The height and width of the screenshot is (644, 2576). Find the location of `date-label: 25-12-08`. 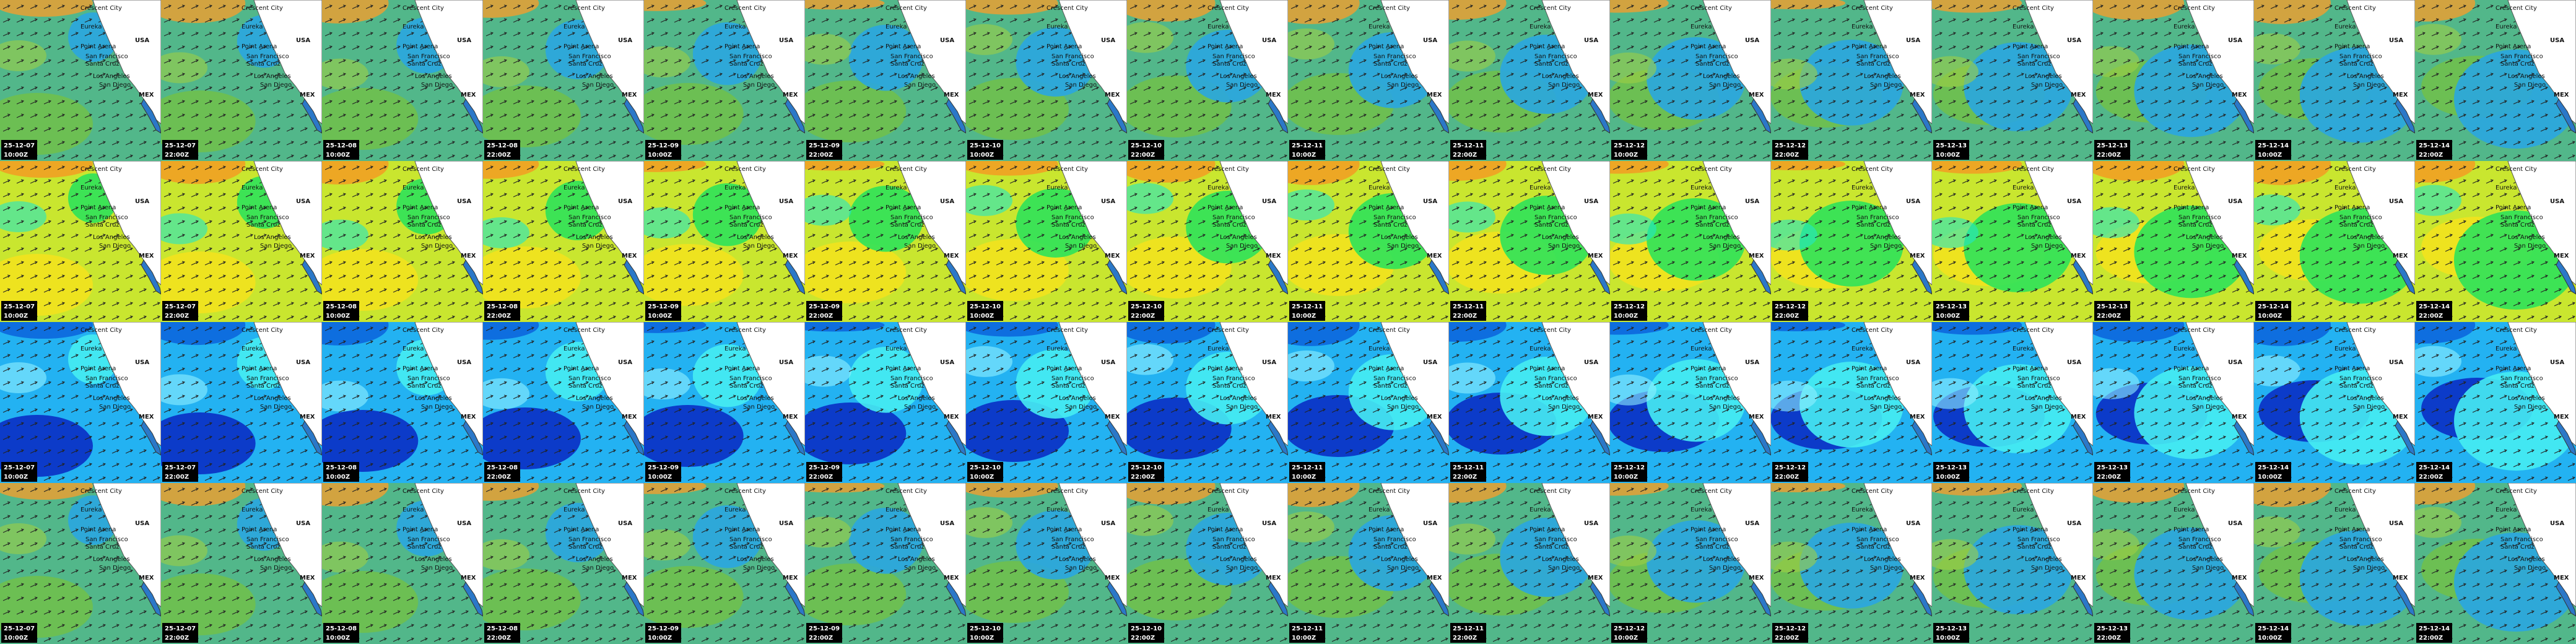

date-label: 25-12-08 is located at coordinates (341, 145).